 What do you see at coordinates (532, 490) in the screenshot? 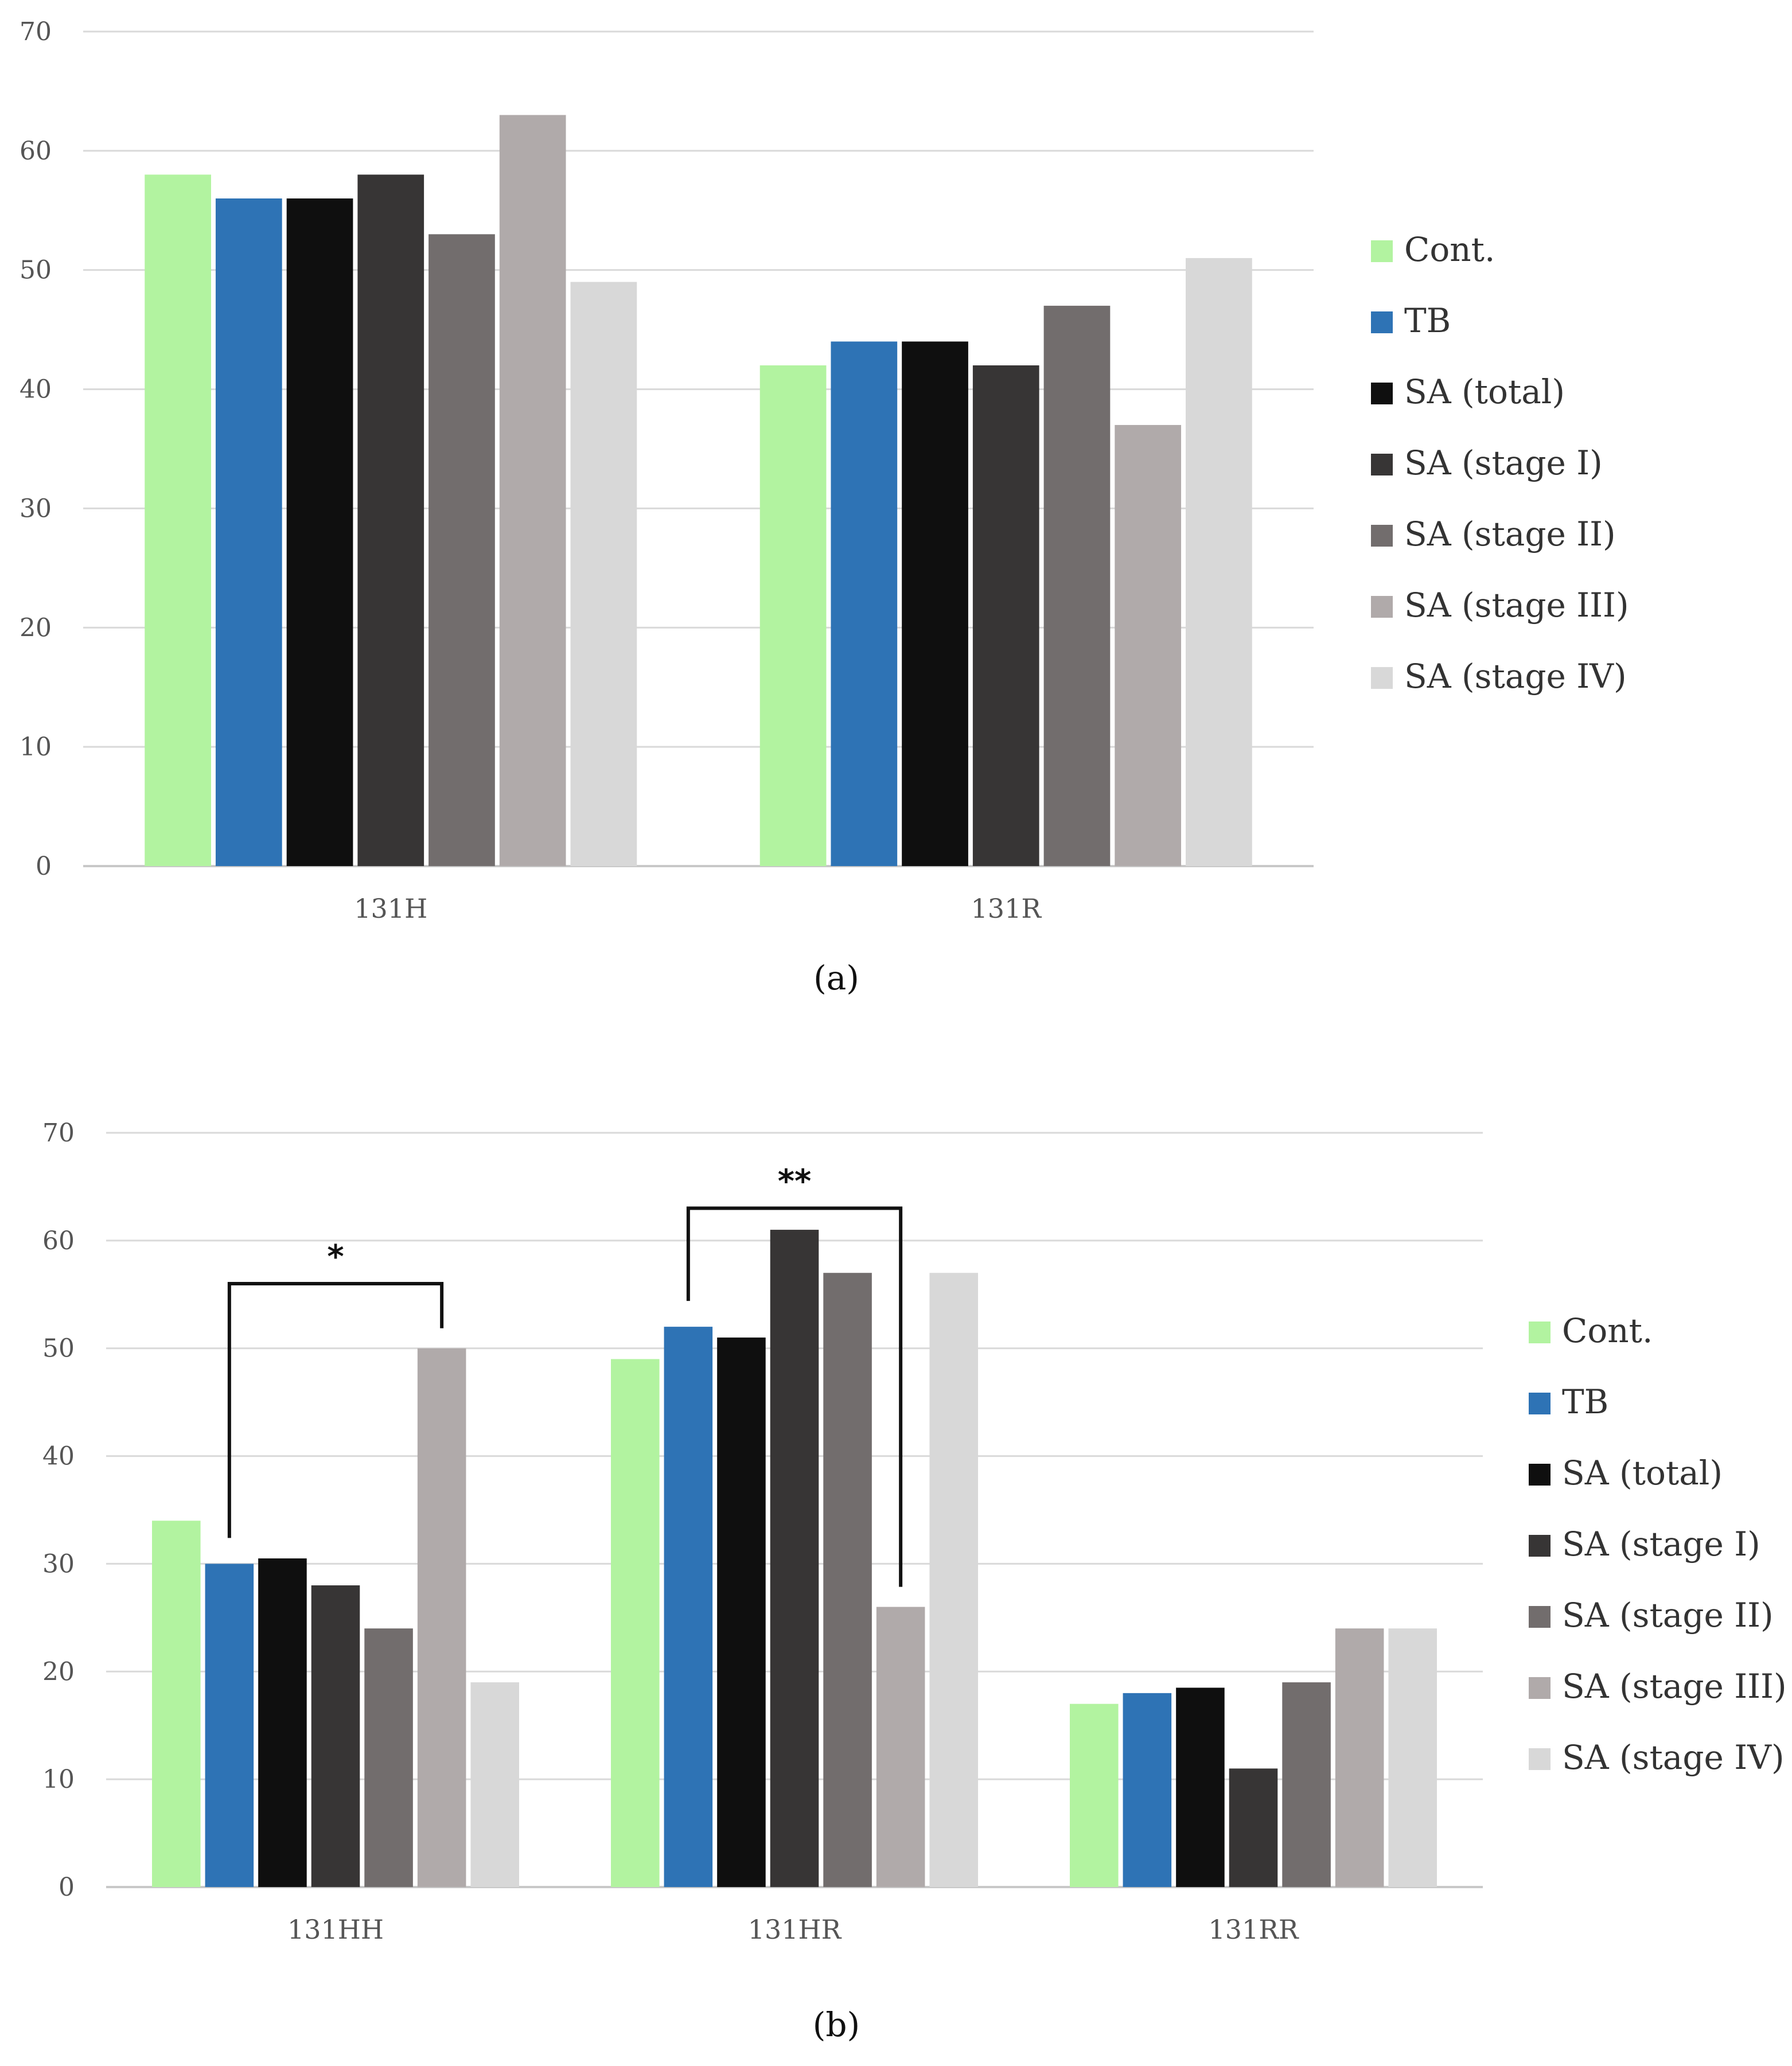
I see `bar-131h-sa-stage-iii` at bounding box center [532, 490].